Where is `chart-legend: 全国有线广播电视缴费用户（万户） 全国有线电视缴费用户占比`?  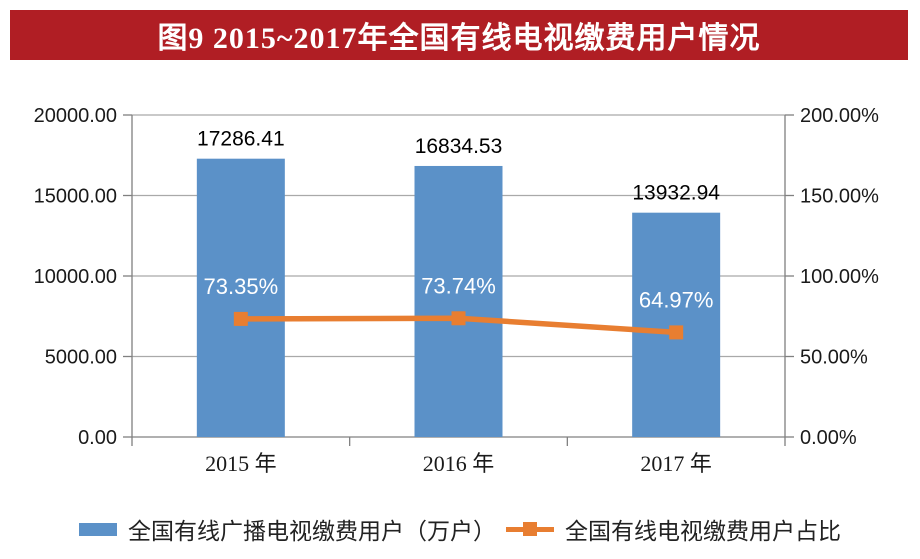 chart-legend: 全国有线广播电视缴费用户（万户） 全国有线电视缴费用户占比 is located at coordinates (460, 529).